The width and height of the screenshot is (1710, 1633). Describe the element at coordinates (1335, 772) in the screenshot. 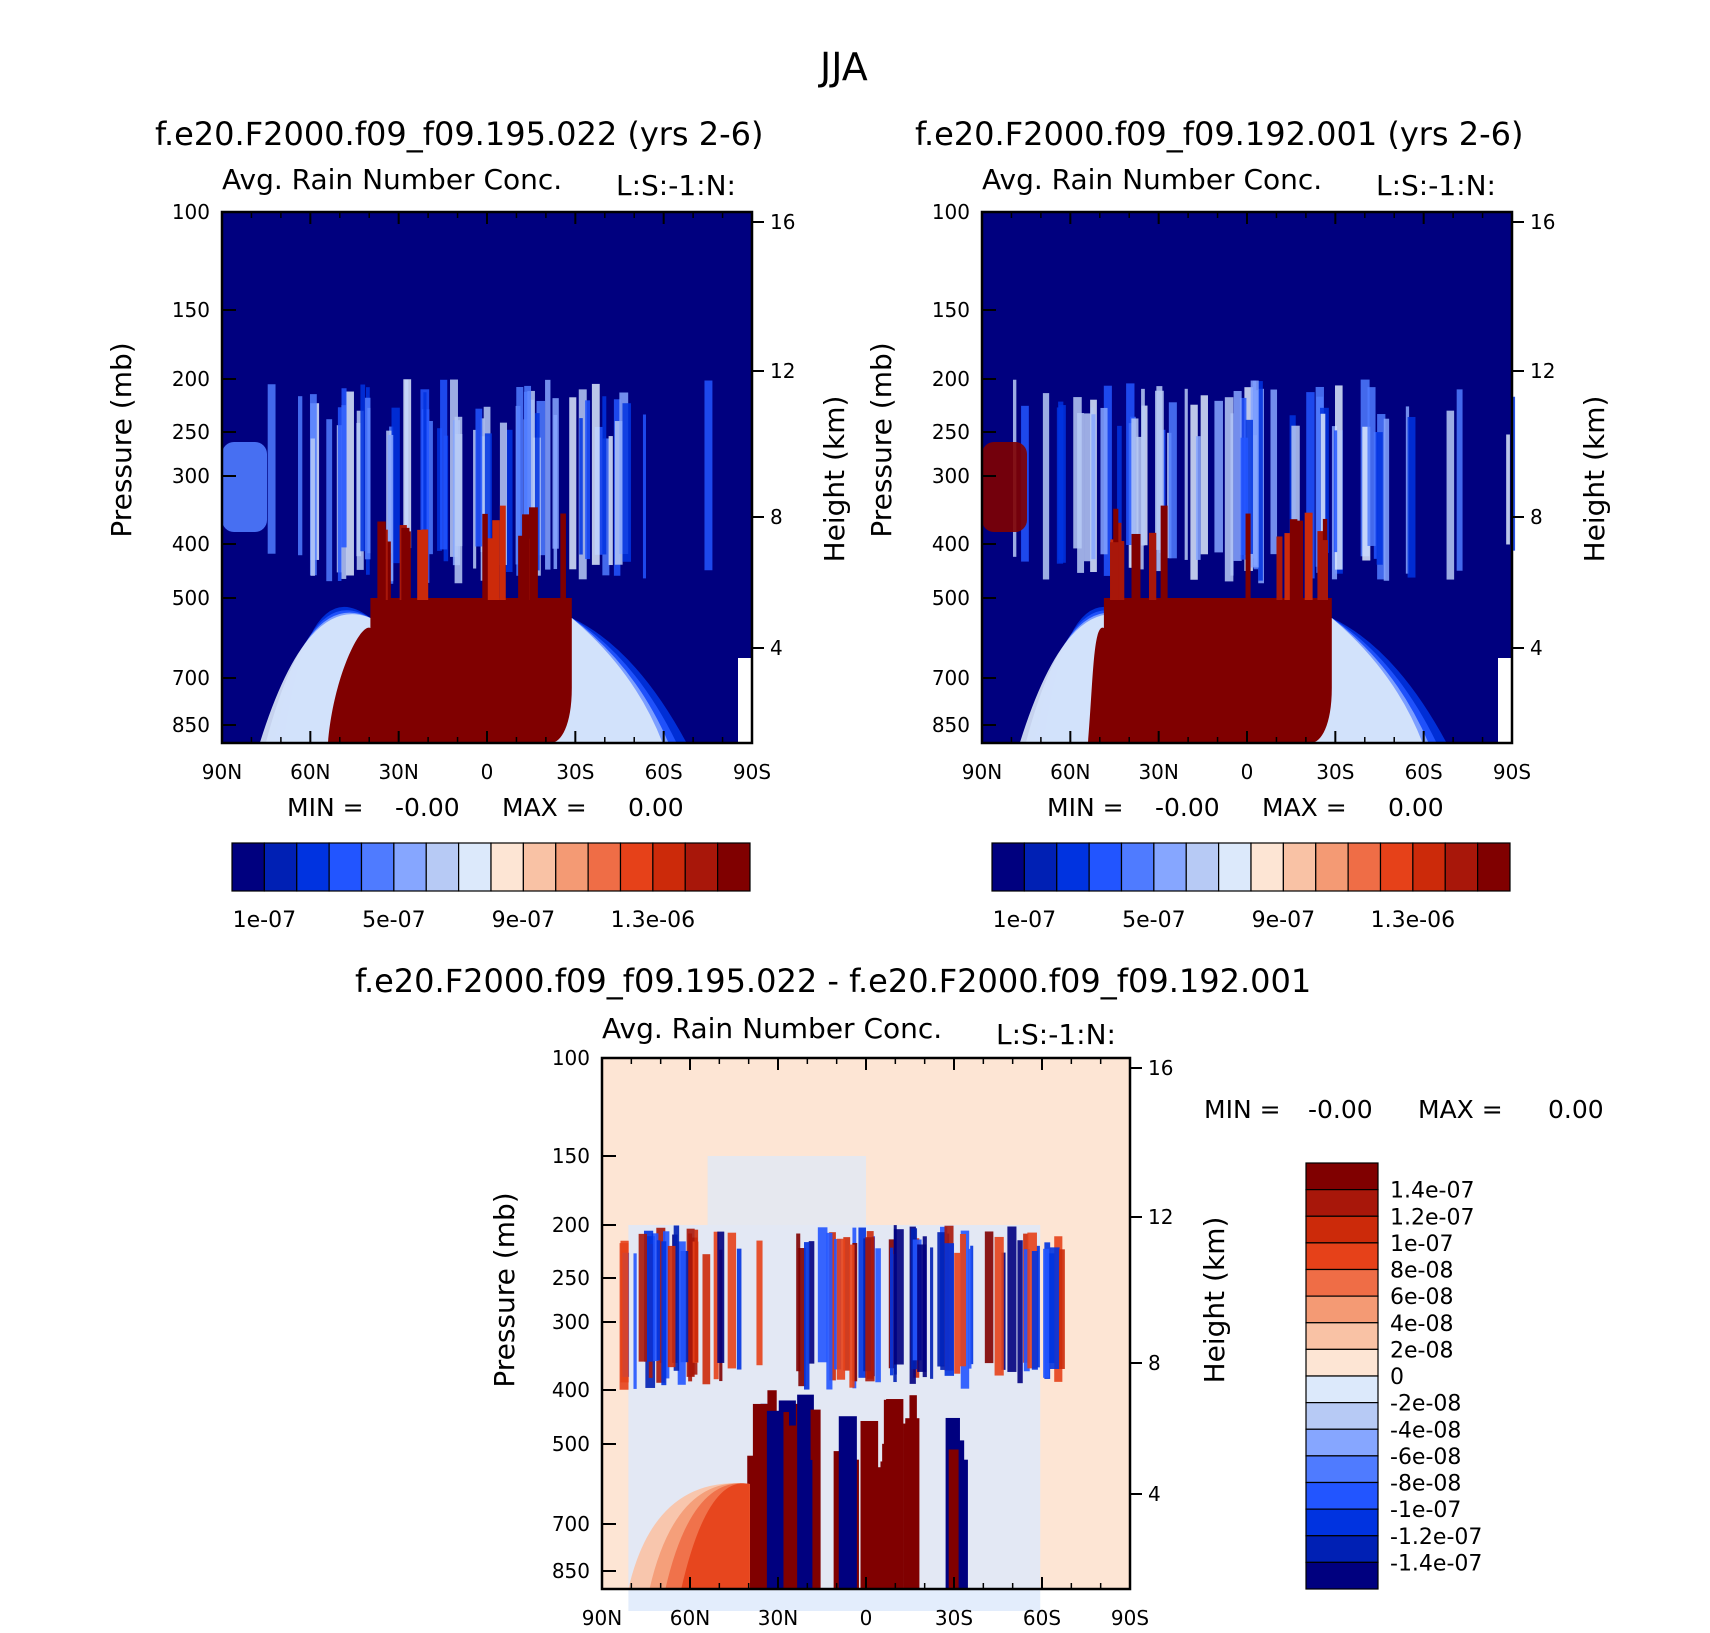

I see `p2-xtick-label: 30S` at that location.